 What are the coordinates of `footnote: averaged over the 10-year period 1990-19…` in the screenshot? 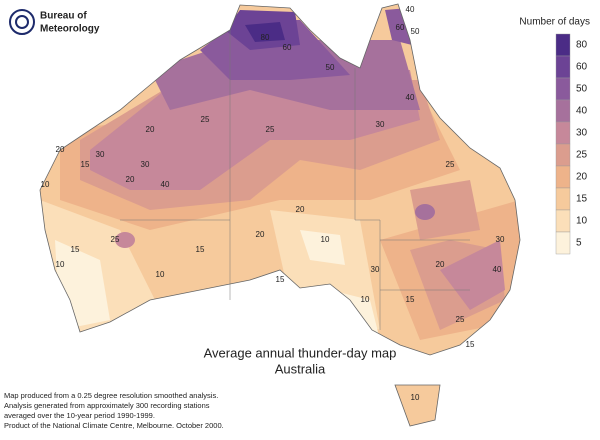 It's located at (79, 415).